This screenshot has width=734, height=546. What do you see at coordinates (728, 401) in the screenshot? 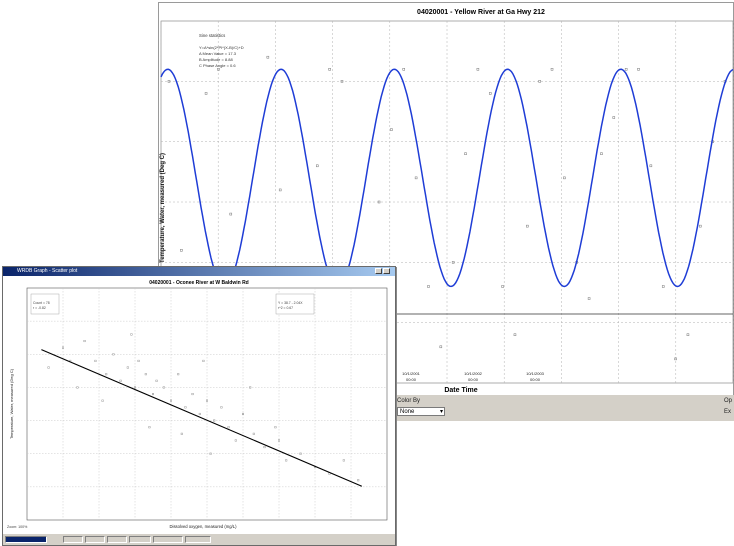
I see `right-edge-label-1: Op` at bounding box center [728, 401].